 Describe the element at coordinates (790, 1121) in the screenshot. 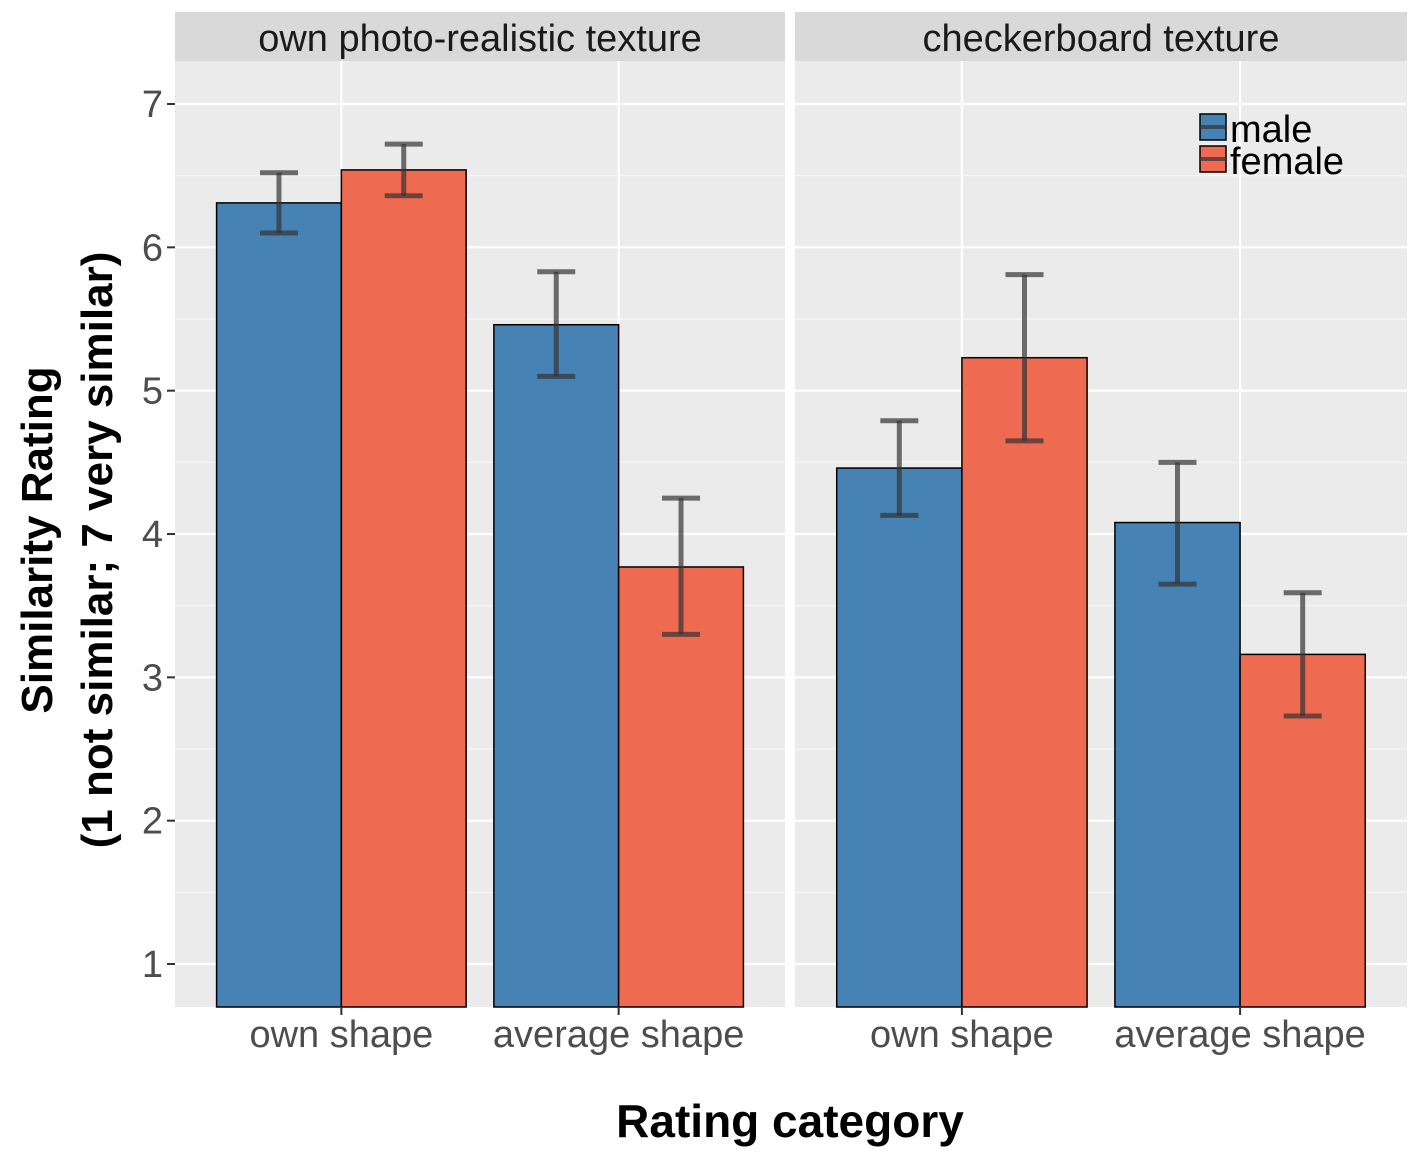

I see `x-axis-title: Rating category` at that location.